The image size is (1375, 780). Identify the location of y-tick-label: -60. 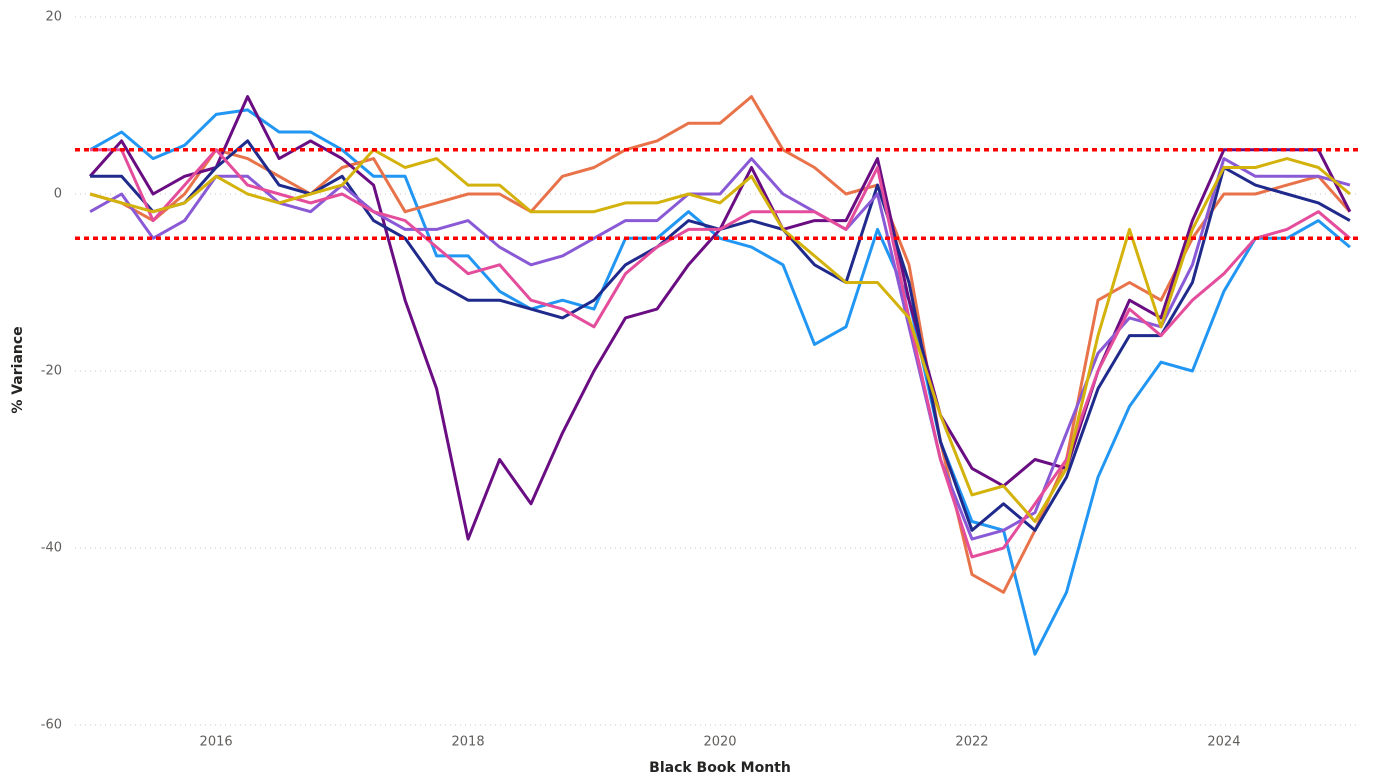
(51, 725).